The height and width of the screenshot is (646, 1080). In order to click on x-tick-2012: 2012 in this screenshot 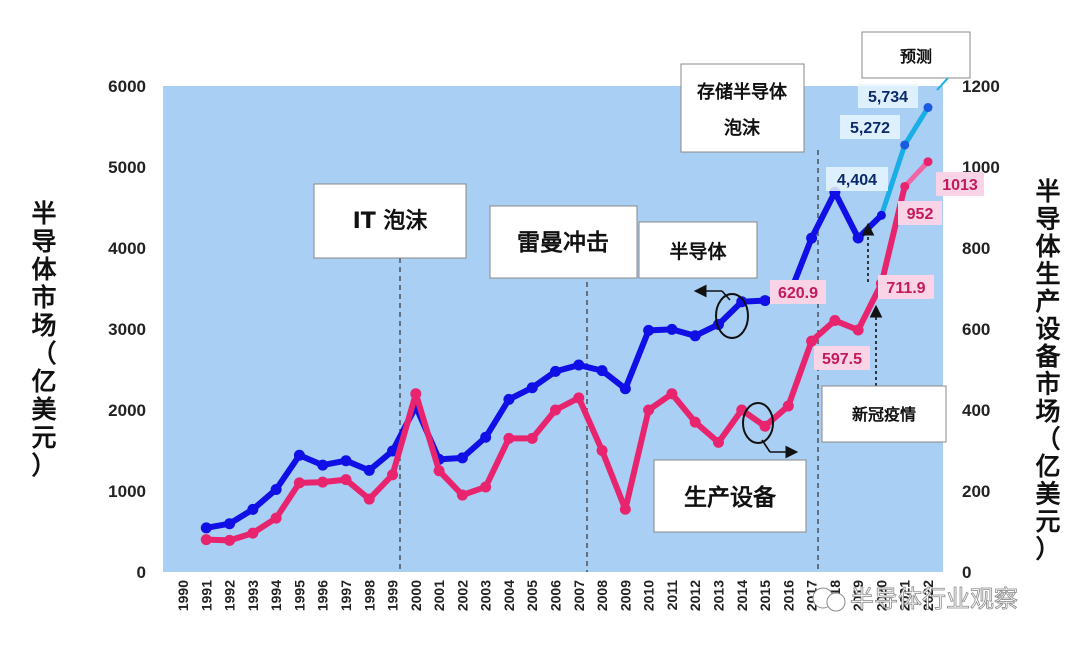, I will do `click(695, 595)`.